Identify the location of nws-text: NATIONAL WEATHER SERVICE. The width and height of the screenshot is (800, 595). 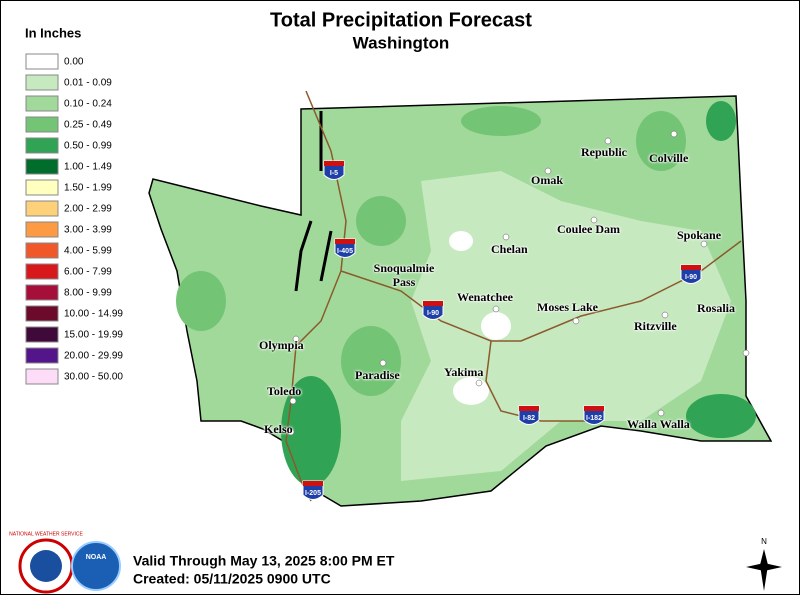
(46, 534).